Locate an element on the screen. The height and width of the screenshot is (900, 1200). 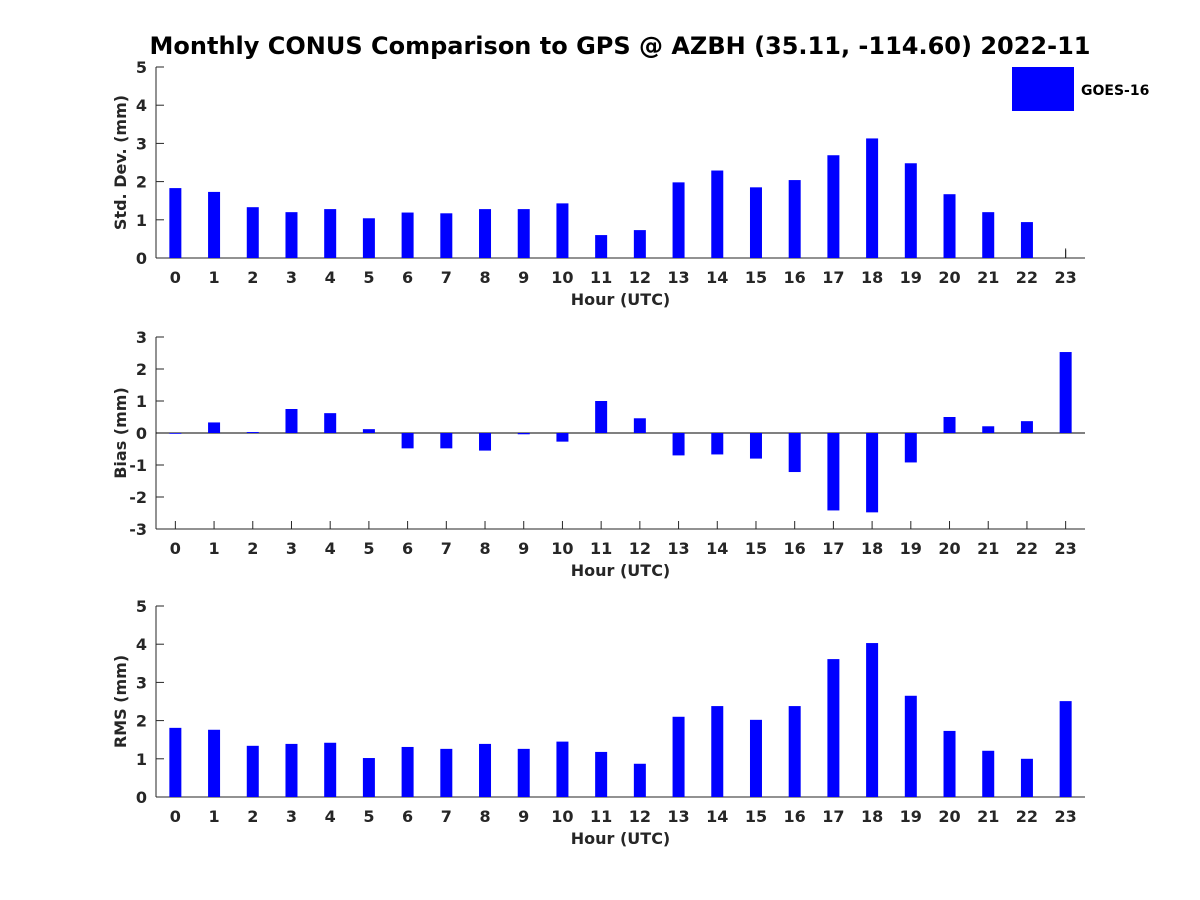
y-tick-label: 0 is located at coordinates (141, 433).